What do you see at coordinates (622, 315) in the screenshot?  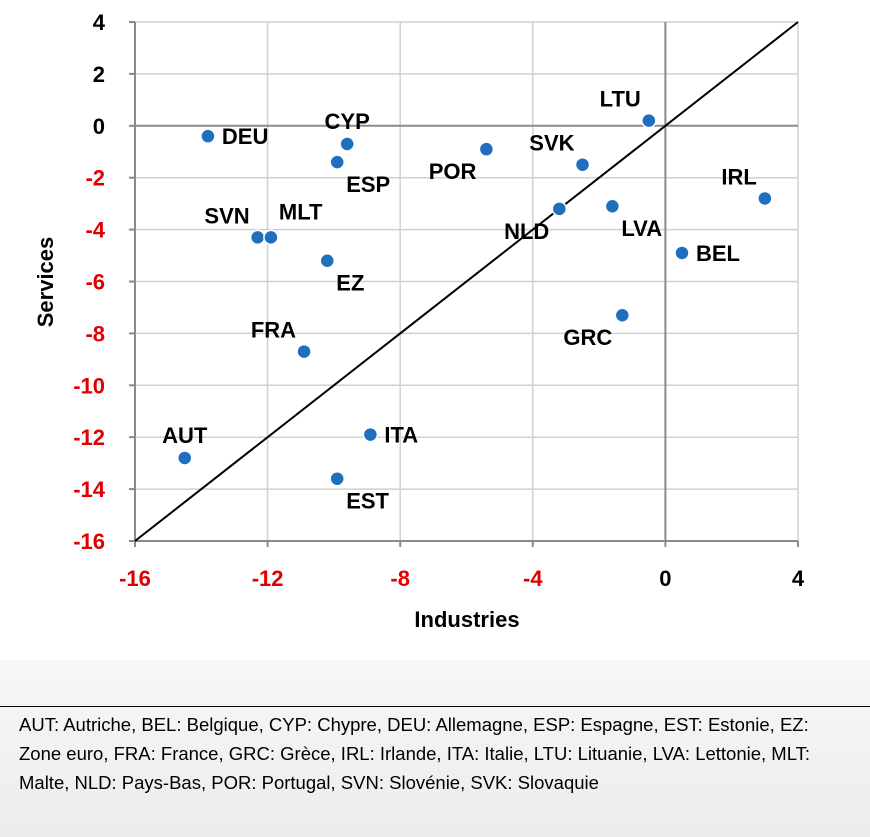 I see `point-grc` at bounding box center [622, 315].